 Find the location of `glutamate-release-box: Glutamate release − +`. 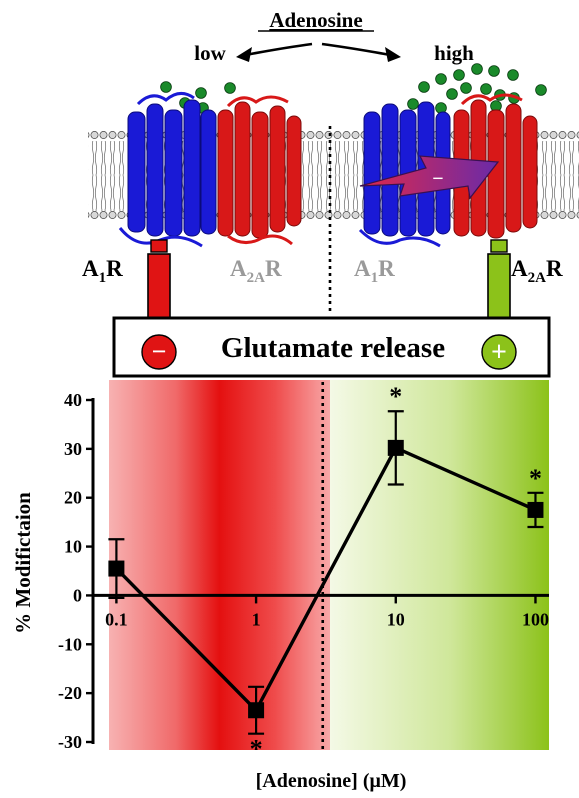

glutamate-release-box: Glutamate release − + is located at coordinates (331, 347).